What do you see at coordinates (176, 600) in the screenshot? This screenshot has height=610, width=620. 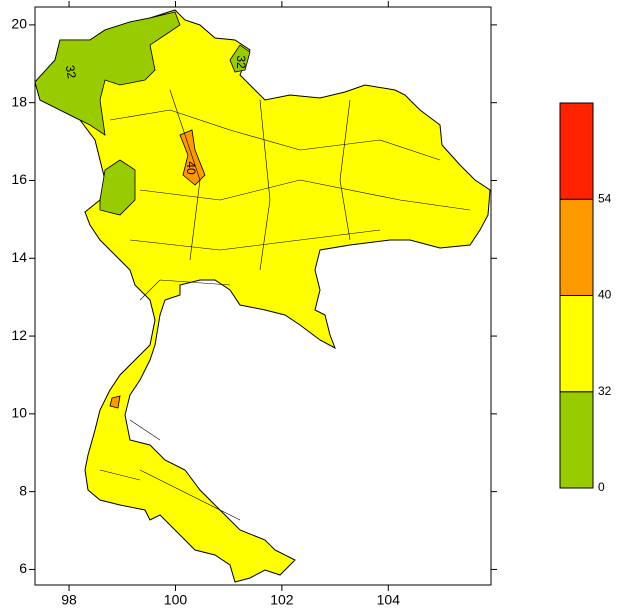 I see `x-tick-label: 100` at bounding box center [176, 600].